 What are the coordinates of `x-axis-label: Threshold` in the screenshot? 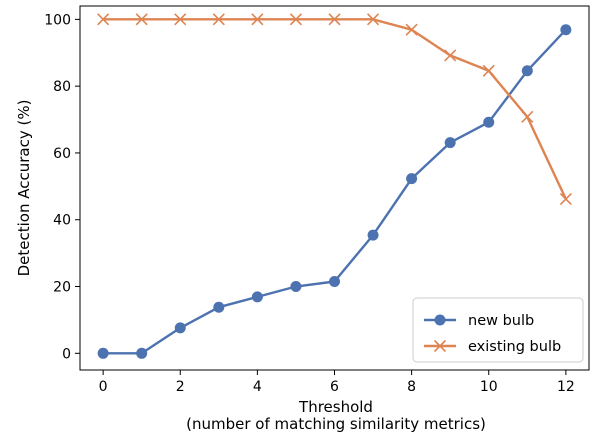 It's located at (335, 407).